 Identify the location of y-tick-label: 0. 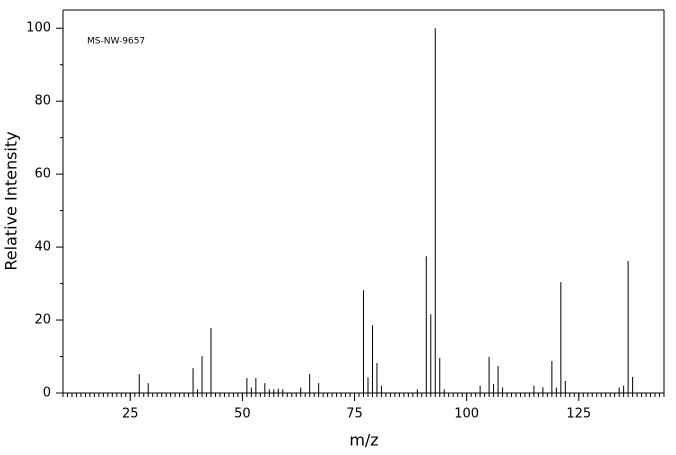
(47, 393).